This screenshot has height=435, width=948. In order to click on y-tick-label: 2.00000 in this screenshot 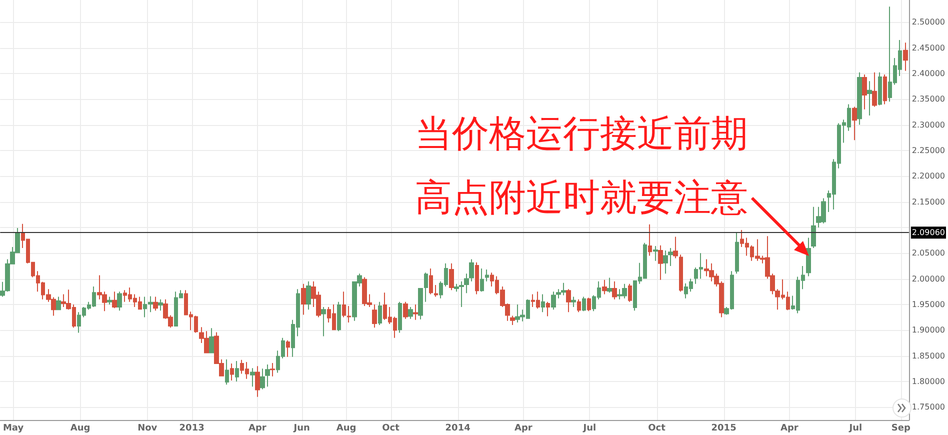, I will do `click(929, 279)`.